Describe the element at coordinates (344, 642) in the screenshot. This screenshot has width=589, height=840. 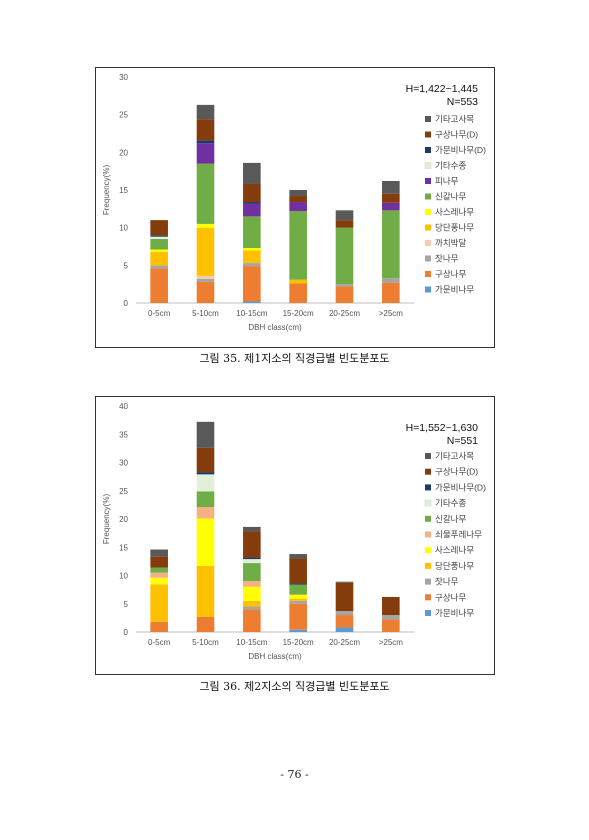
I see `x-tick-label: 20-25cm` at that location.